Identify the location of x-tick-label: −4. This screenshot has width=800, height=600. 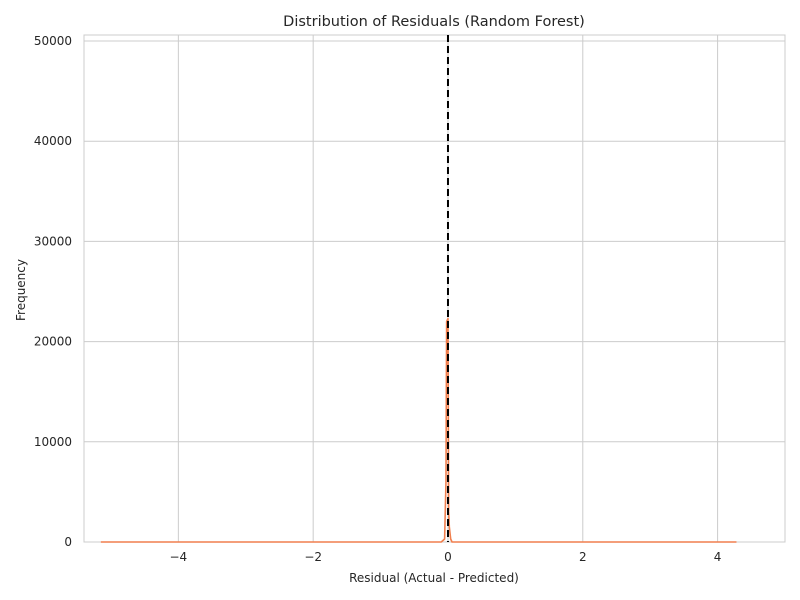
(179, 557).